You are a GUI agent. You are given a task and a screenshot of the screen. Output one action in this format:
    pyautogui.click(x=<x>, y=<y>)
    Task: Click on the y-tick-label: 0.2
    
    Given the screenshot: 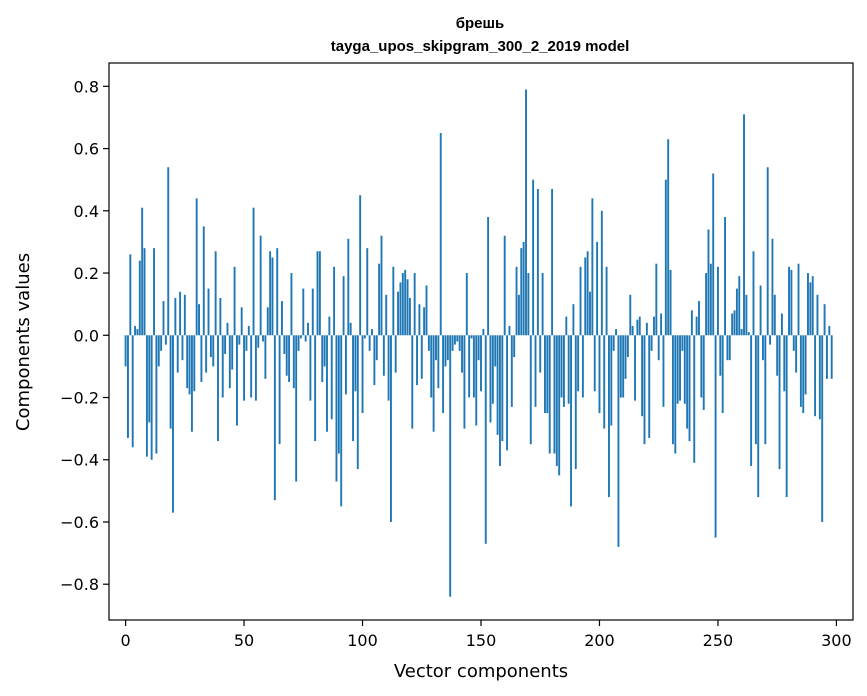 What is the action you would take?
    pyautogui.click(x=86, y=273)
    